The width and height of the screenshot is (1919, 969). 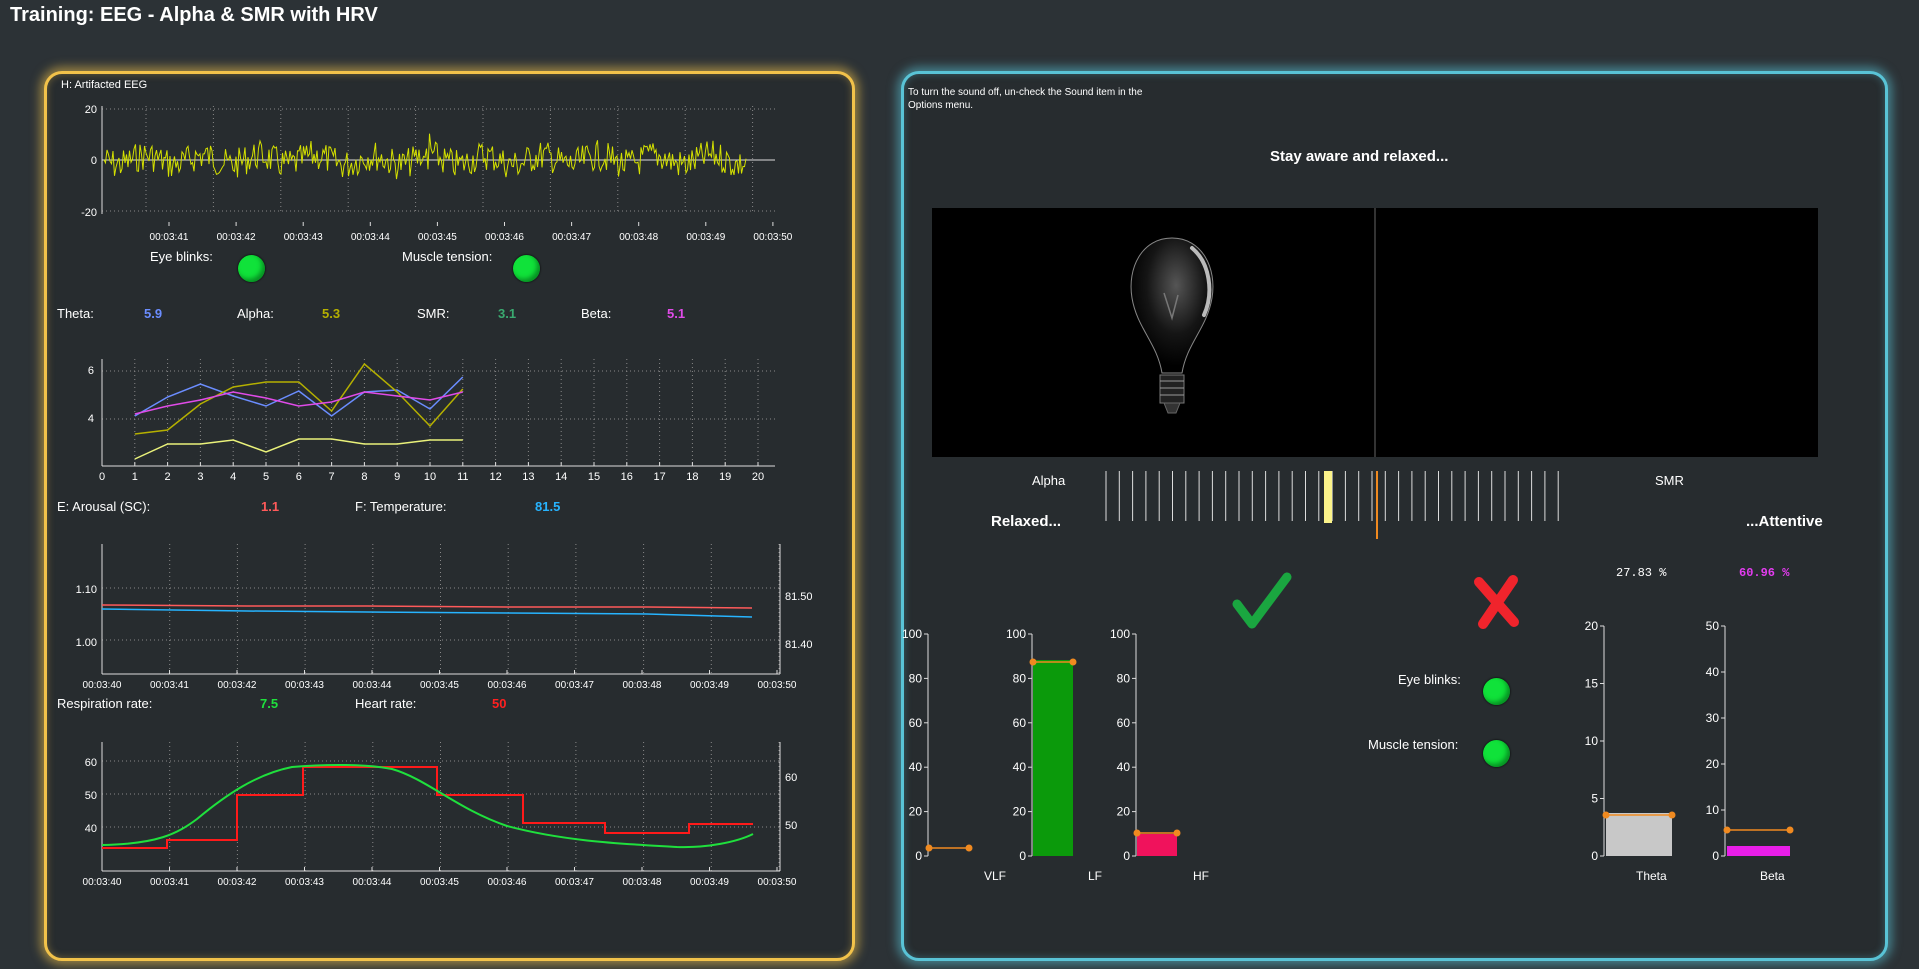 I want to click on eye-blinks-indicator, so click(x=251, y=268).